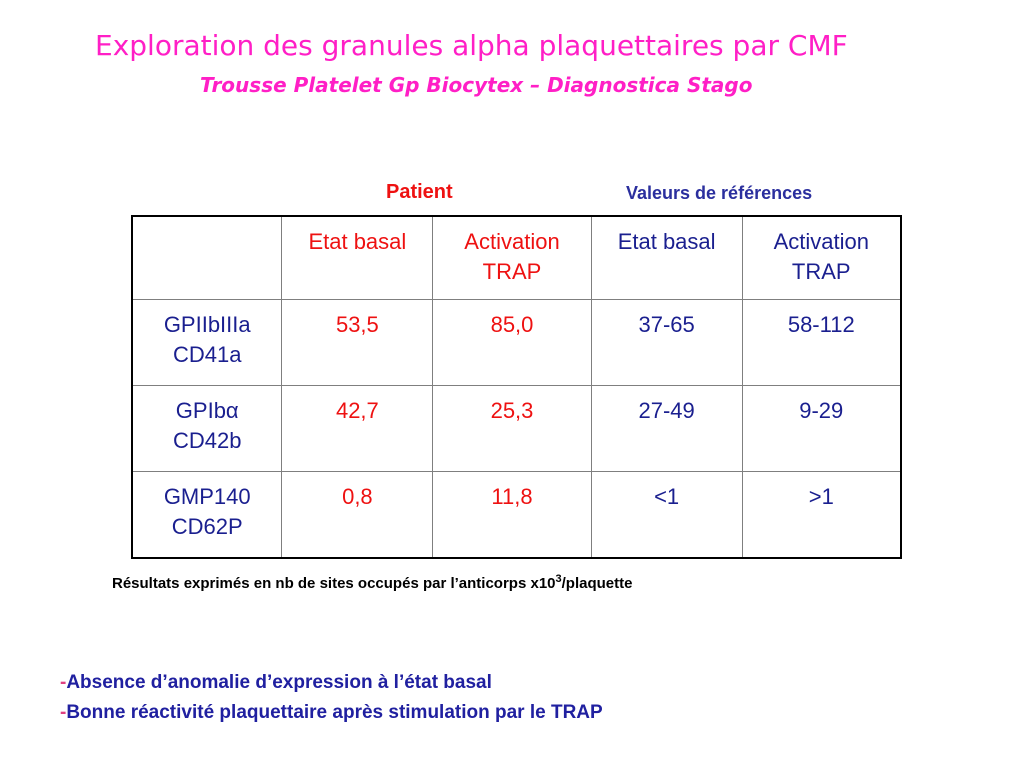 The width and height of the screenshot is (1024, 768). I want to click on table-row: GMP140 CD62P 0,8 11,8 <1 >1, so click(516, 515).